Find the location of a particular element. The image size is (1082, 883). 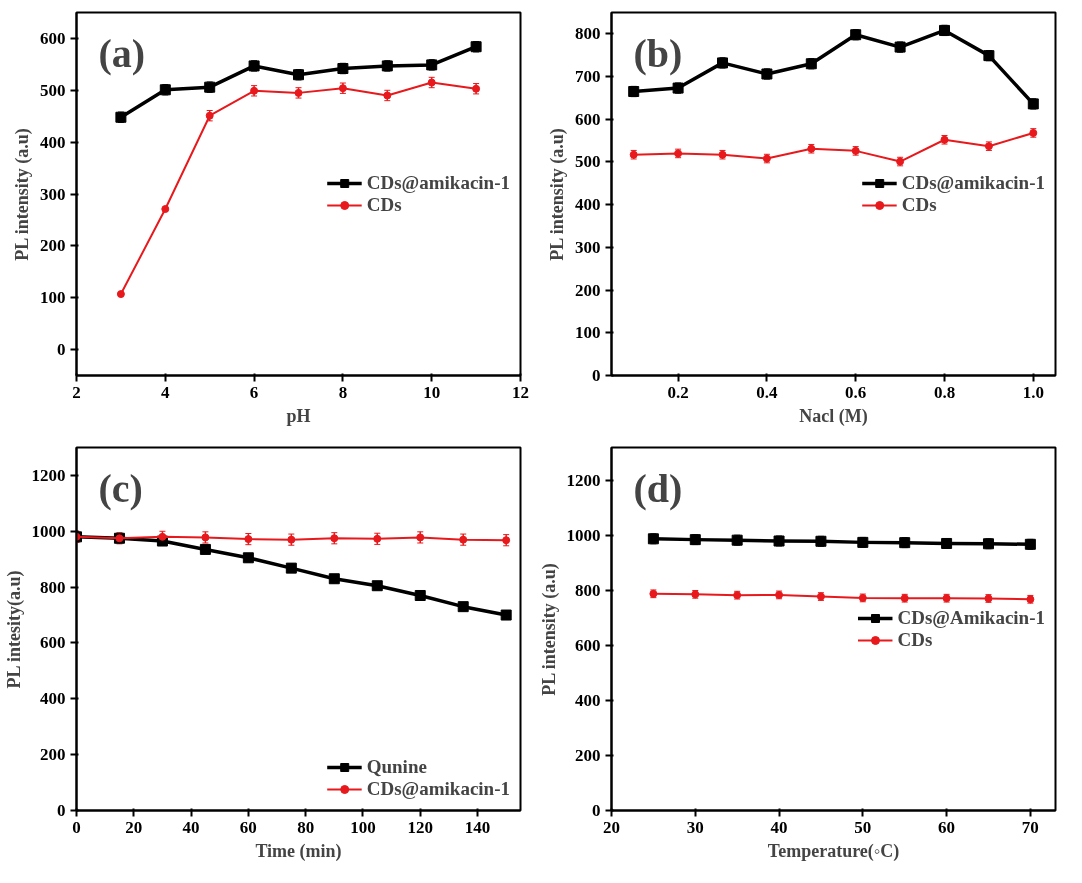

x-tick-label: 0.8 is located at coordinates (944, 392).